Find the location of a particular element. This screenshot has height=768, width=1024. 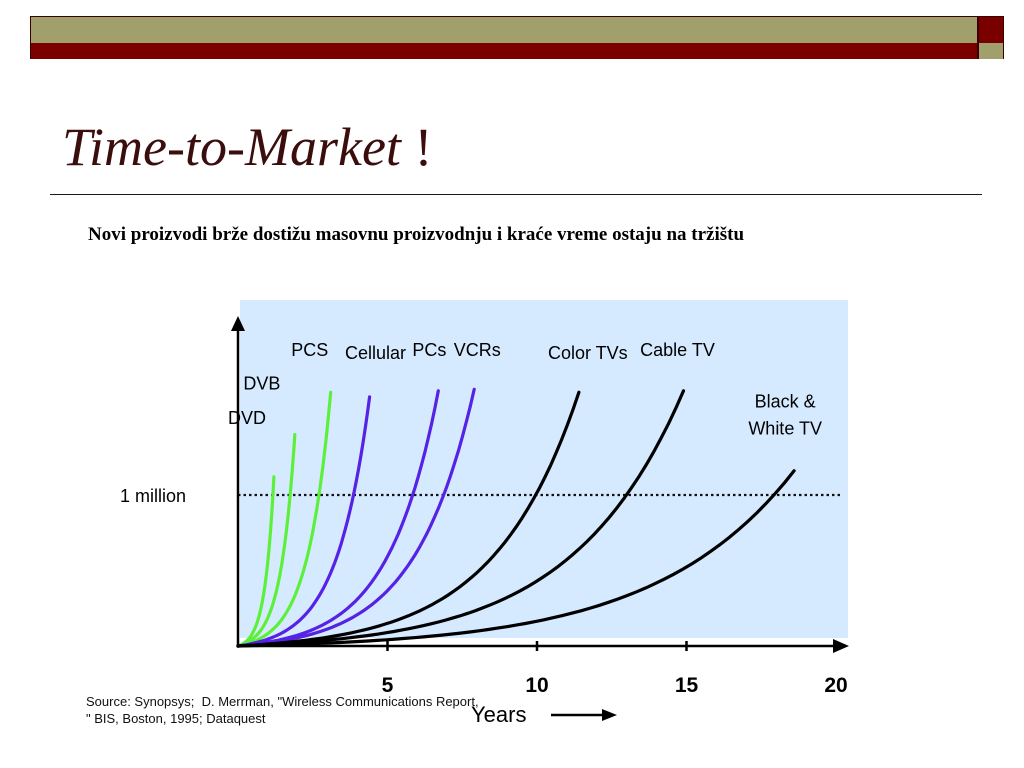

top-bar-maroon-stripe is located at coordinates (504, 51).